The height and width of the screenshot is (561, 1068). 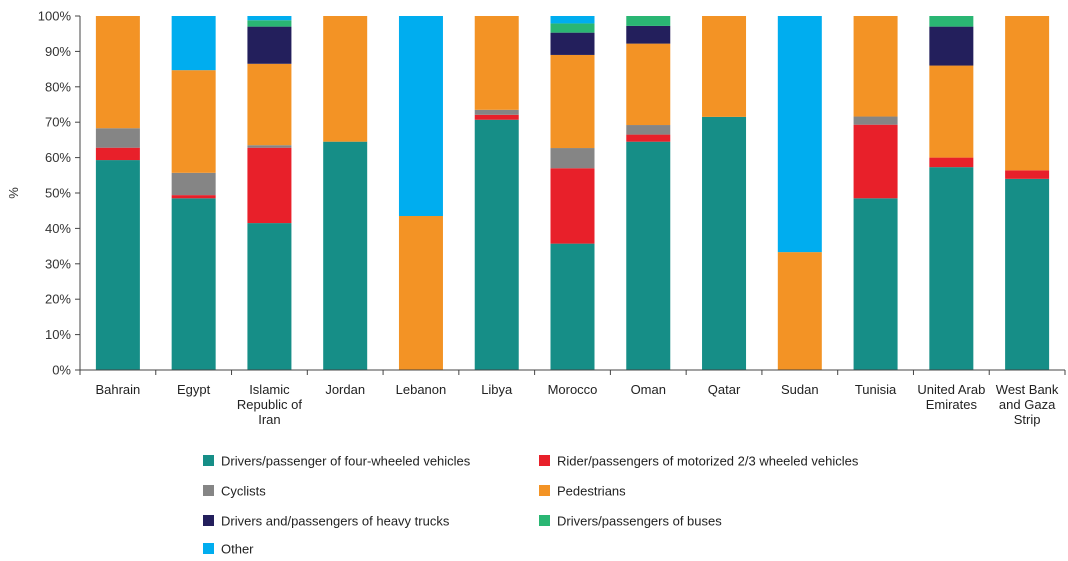 I want to click on y-tick-label: 90%, so click(x=58, y=51).